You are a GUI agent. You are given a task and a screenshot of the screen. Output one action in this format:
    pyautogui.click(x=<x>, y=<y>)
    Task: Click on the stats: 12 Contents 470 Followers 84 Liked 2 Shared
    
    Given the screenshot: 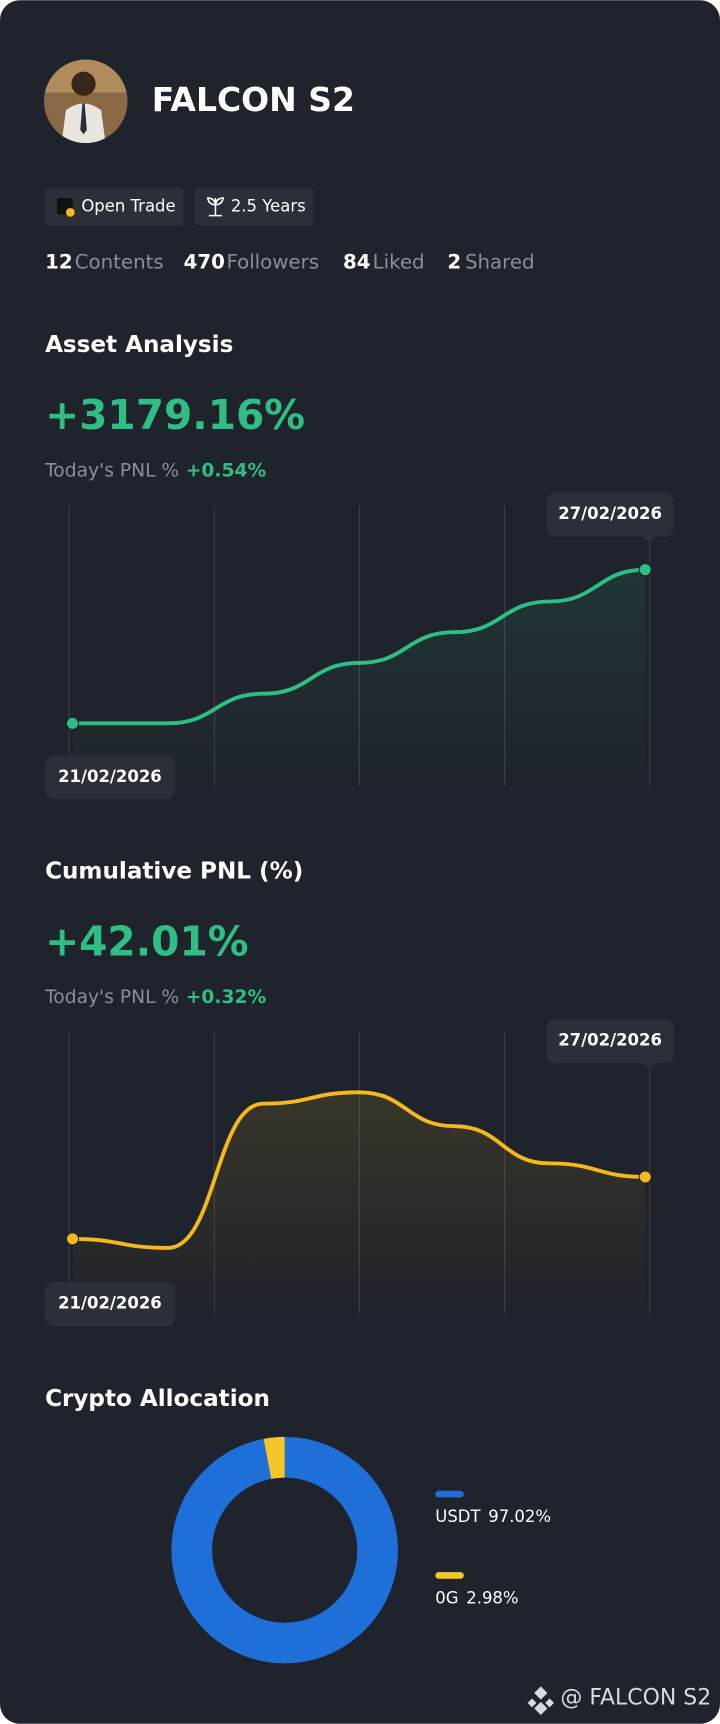 What is the action you would take?
    pyautogui.click(x=290, y=261)
    